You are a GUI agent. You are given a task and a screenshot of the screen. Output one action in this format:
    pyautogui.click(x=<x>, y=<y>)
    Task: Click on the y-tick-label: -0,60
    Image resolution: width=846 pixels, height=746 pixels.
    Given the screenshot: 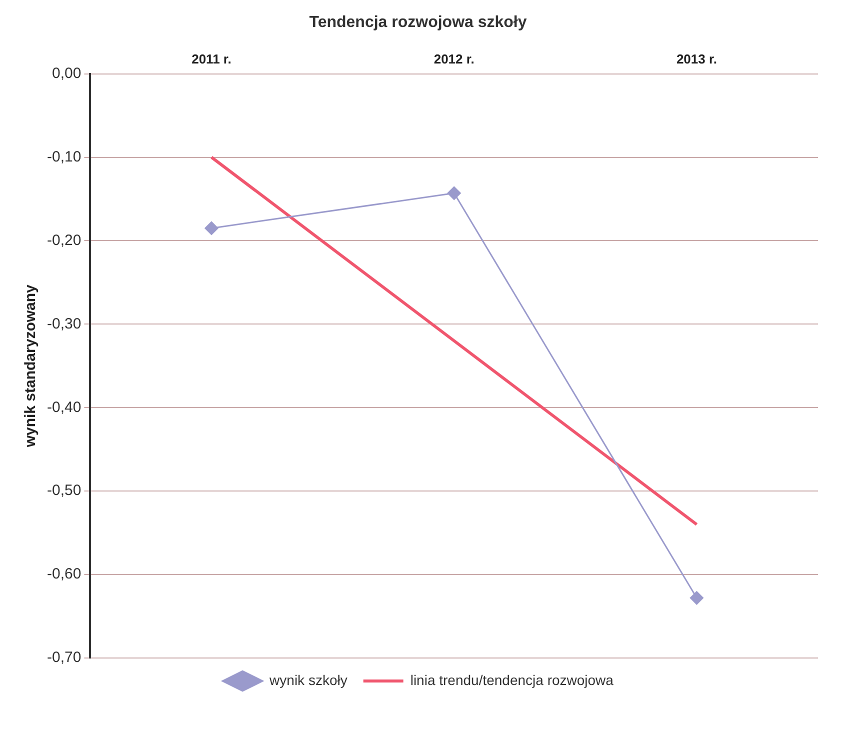 What is the action you would take?
    pyautogui.click(x=64, y=574)
    